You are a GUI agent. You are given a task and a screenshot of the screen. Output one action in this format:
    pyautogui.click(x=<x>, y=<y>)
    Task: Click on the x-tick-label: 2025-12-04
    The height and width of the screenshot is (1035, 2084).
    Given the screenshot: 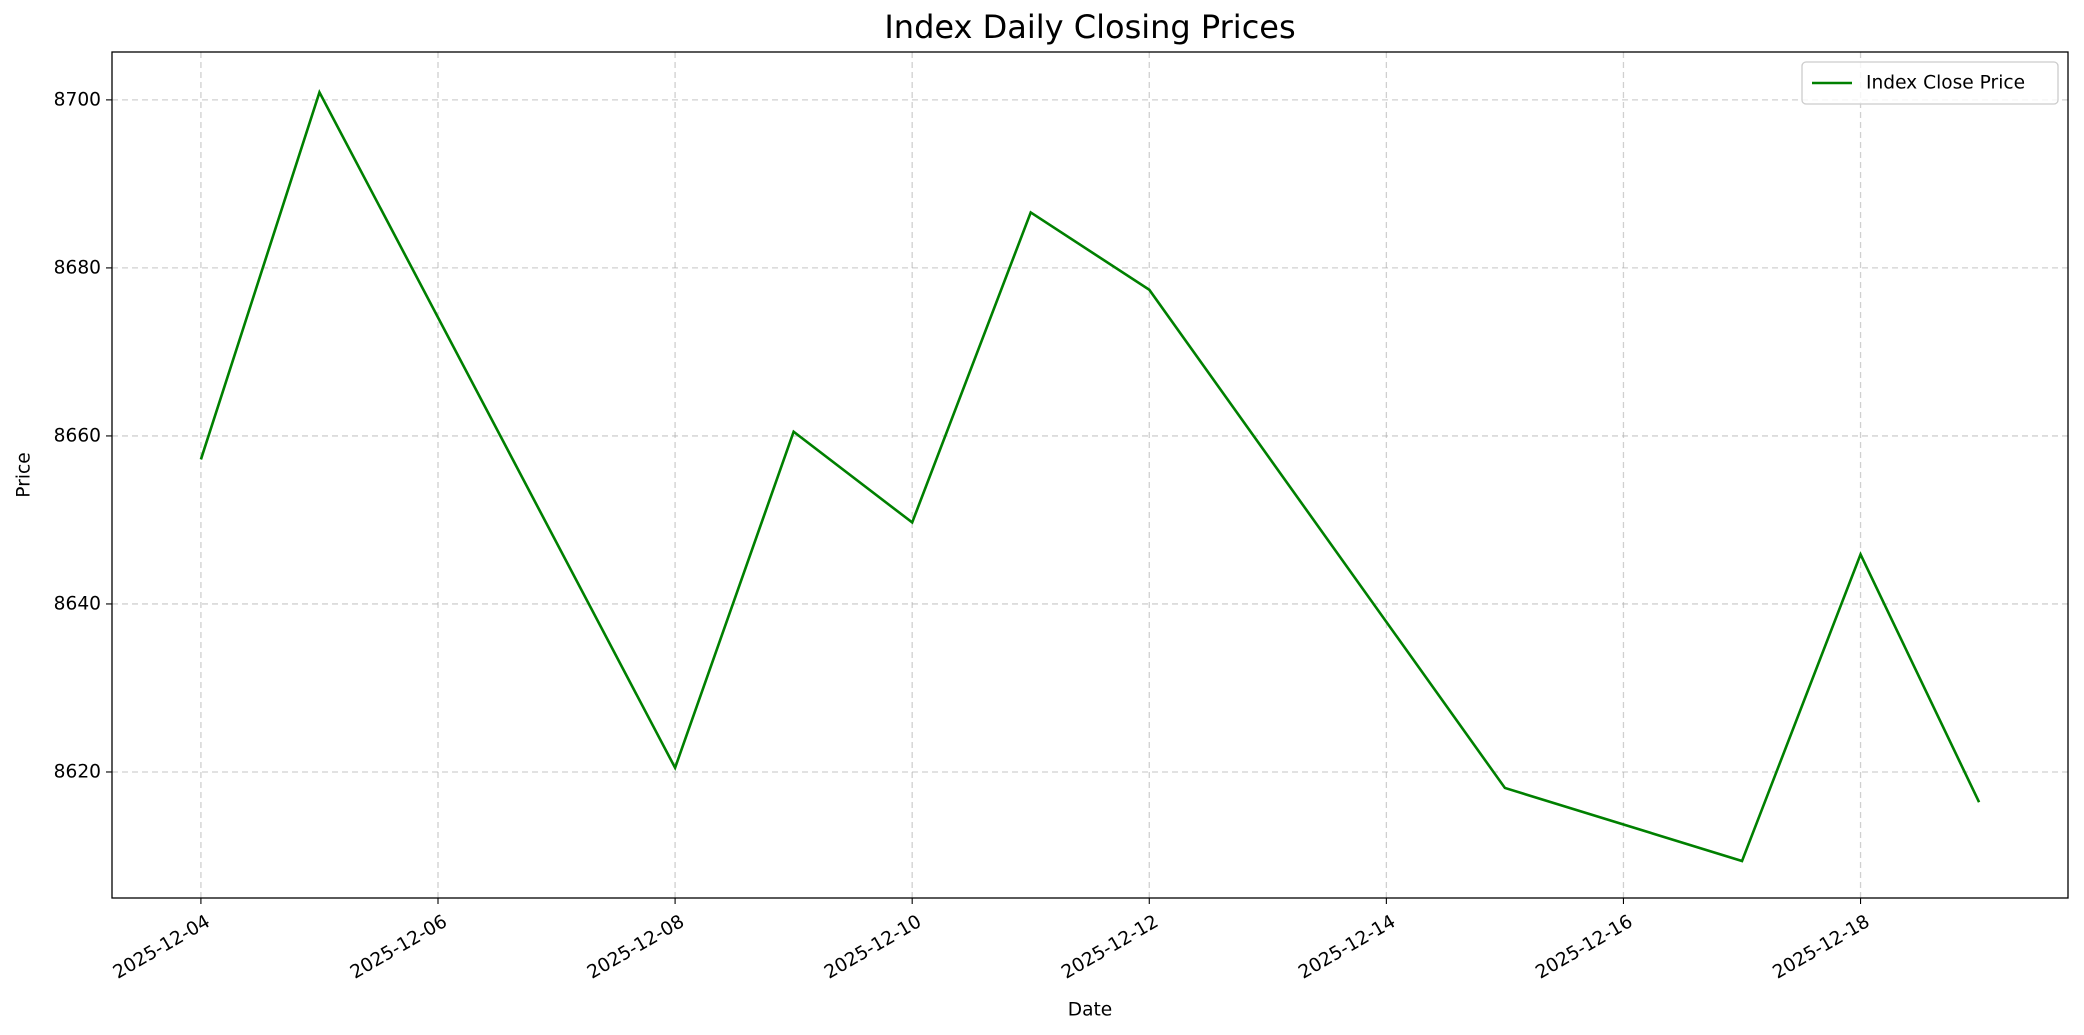 What is the action you would take?
    pyautogui.click(x=162, y=947)
    